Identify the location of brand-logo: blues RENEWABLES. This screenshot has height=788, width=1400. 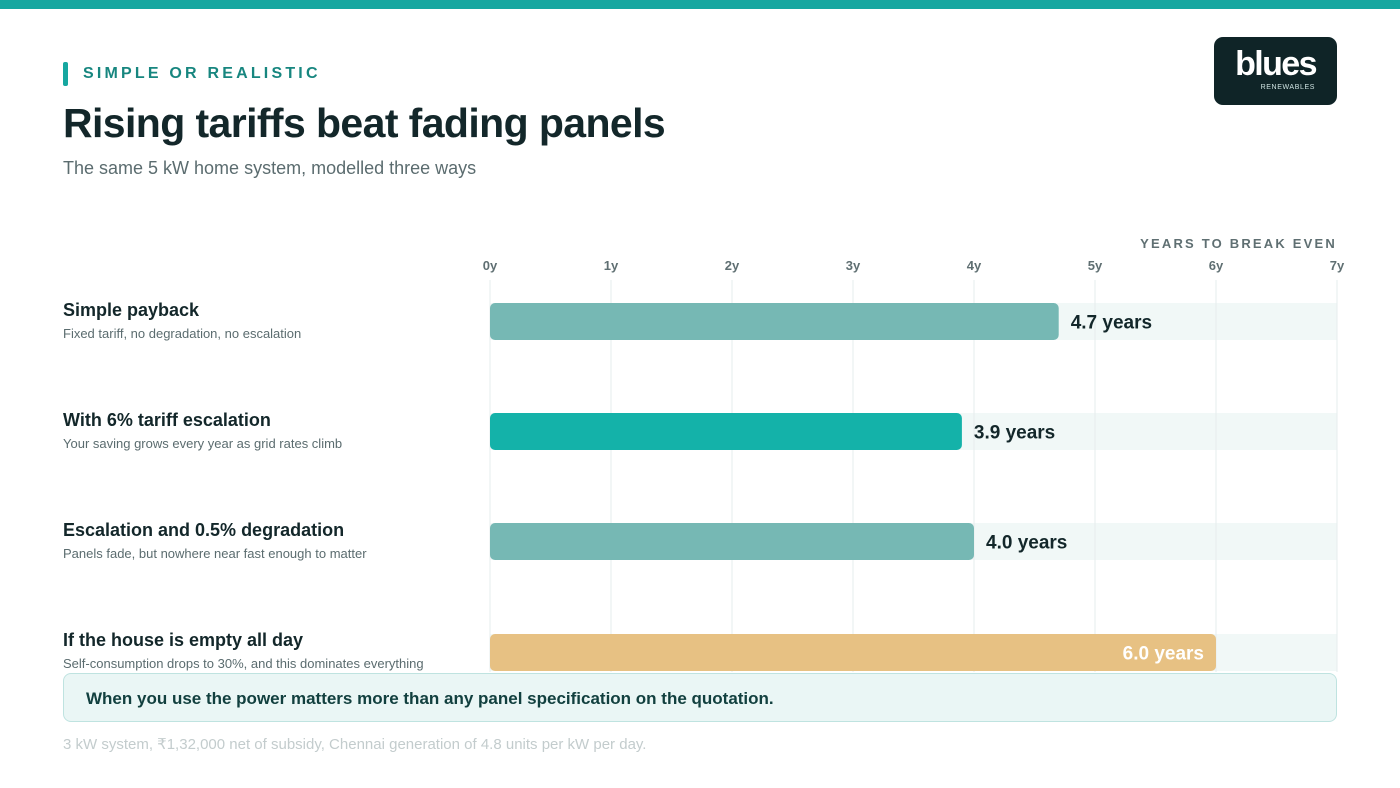
(1275, 71).